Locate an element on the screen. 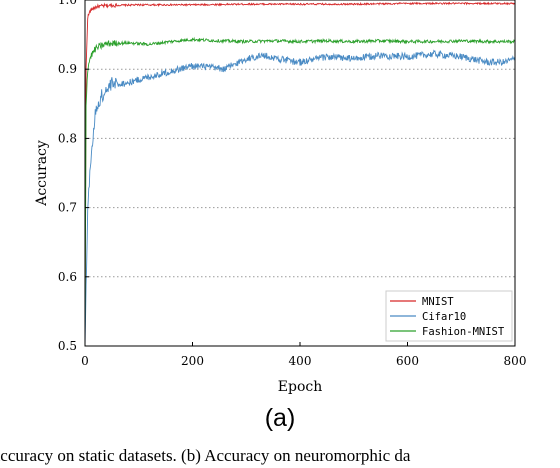 Image resolution: width=560 pixels, height=468 pixels. legend-label: Cifar10 is located at coordinates (444, 317).